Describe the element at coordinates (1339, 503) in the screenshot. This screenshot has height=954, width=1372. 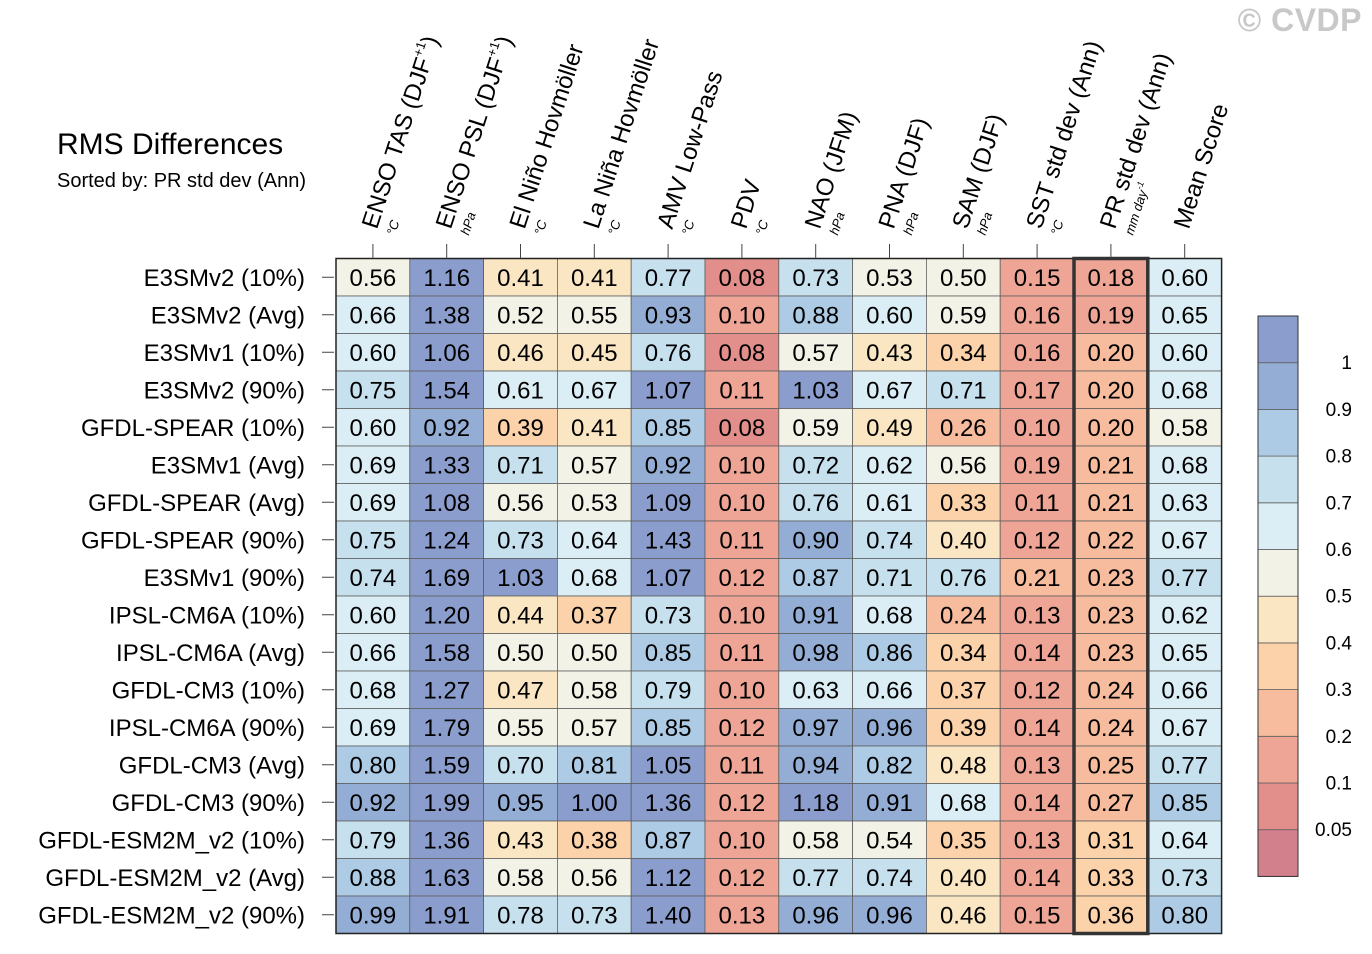
I see `colorbar-tick-label: 0.7` at that location.